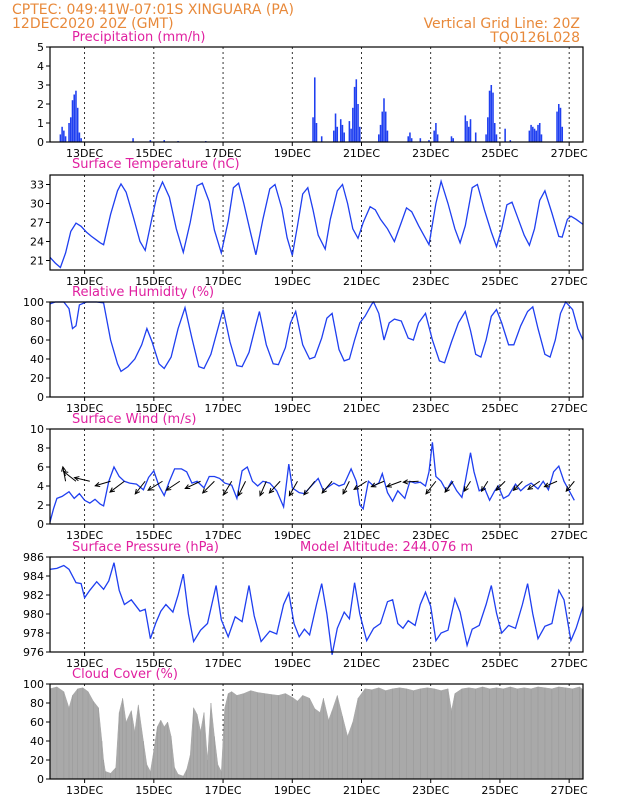  What do you see at coordinates (569, 408) in the screenshot?
I see `rh-xtick-label: 27DEC` at bounding box center [569, 408].